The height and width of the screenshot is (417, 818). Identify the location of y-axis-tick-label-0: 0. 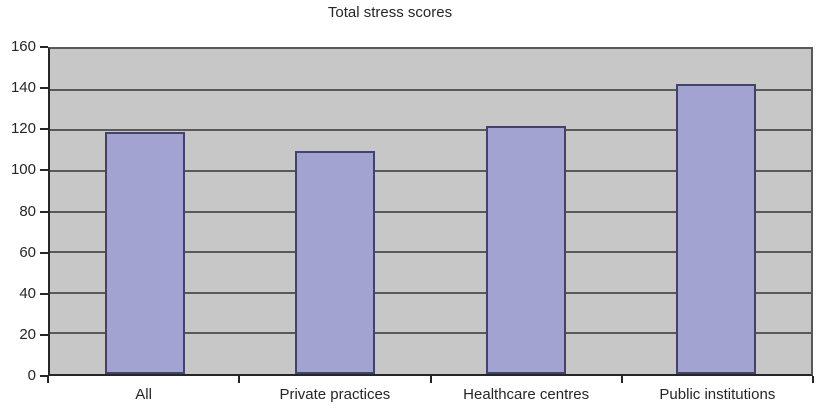
(31, 375).